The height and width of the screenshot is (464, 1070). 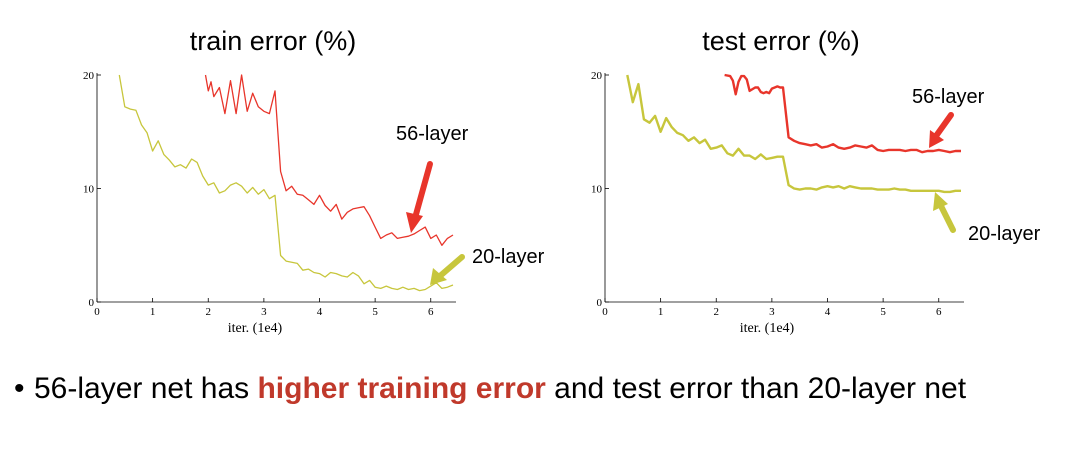 I want to click on chart-title: test error (%), so click(x=781, y=41).